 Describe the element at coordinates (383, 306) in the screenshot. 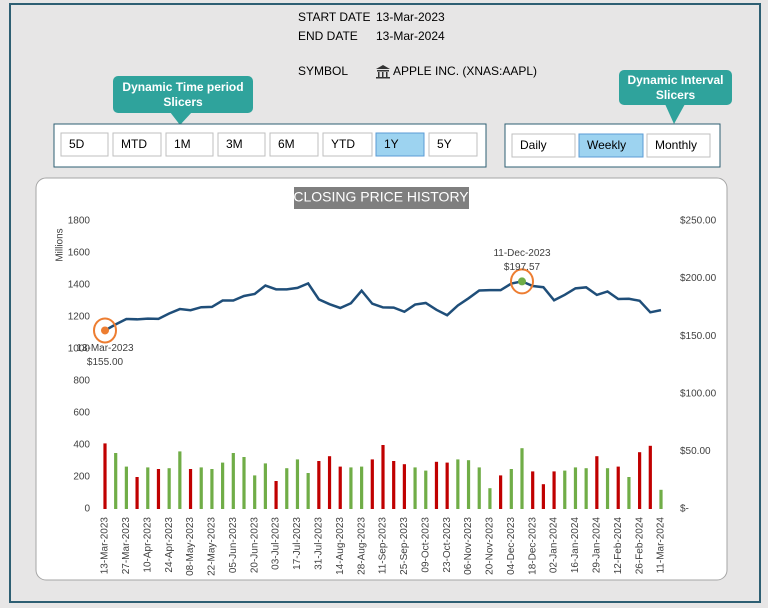

I see `price-line` at that location.